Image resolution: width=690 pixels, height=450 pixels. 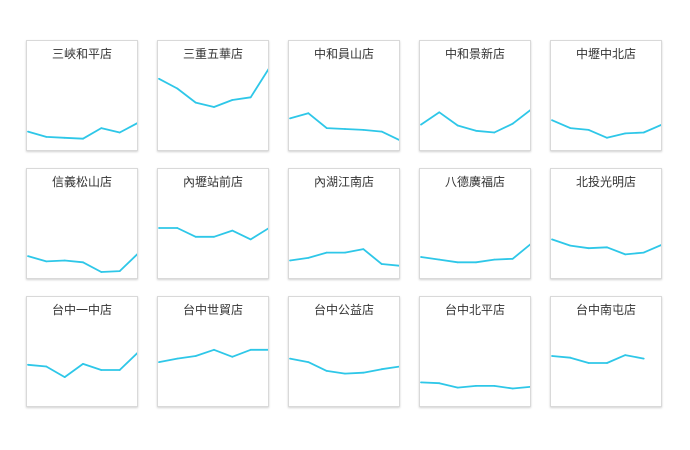 What do you see at coordinates (606, 351) in the screenshot?
I see `chart-panel: 台中南屯店` at bounding box center [606, 351].